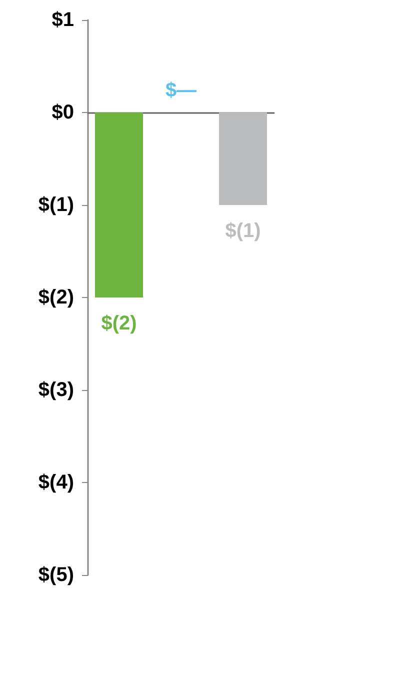  I want to click on data-label: $(2), so click(119, 323).